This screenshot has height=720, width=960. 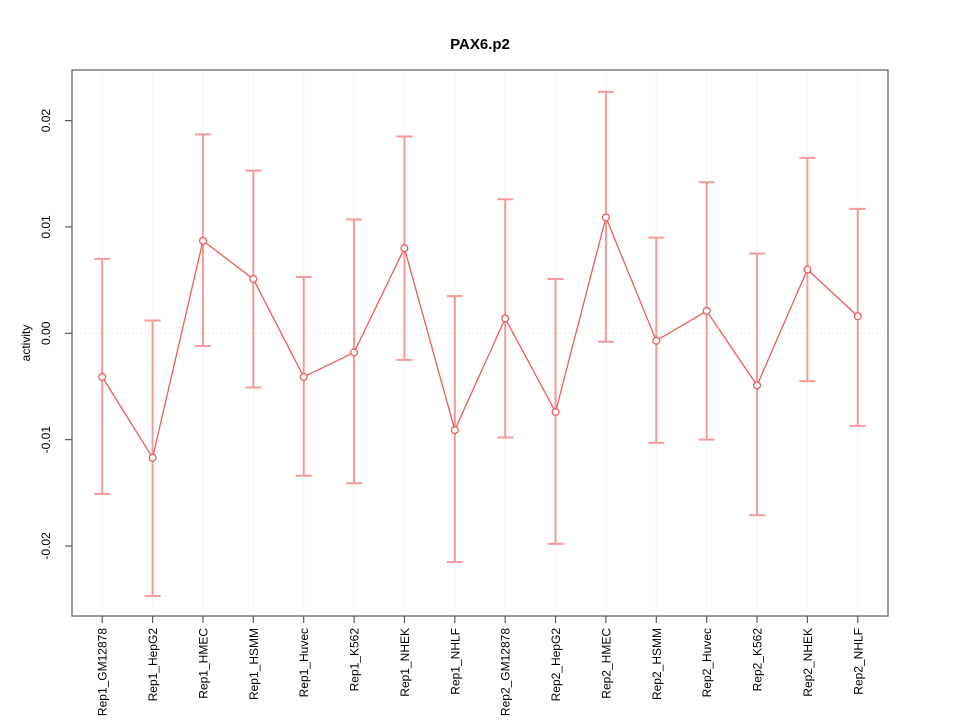 I want to click on y-tick-label: -0.01, so click(x=46, y=440).